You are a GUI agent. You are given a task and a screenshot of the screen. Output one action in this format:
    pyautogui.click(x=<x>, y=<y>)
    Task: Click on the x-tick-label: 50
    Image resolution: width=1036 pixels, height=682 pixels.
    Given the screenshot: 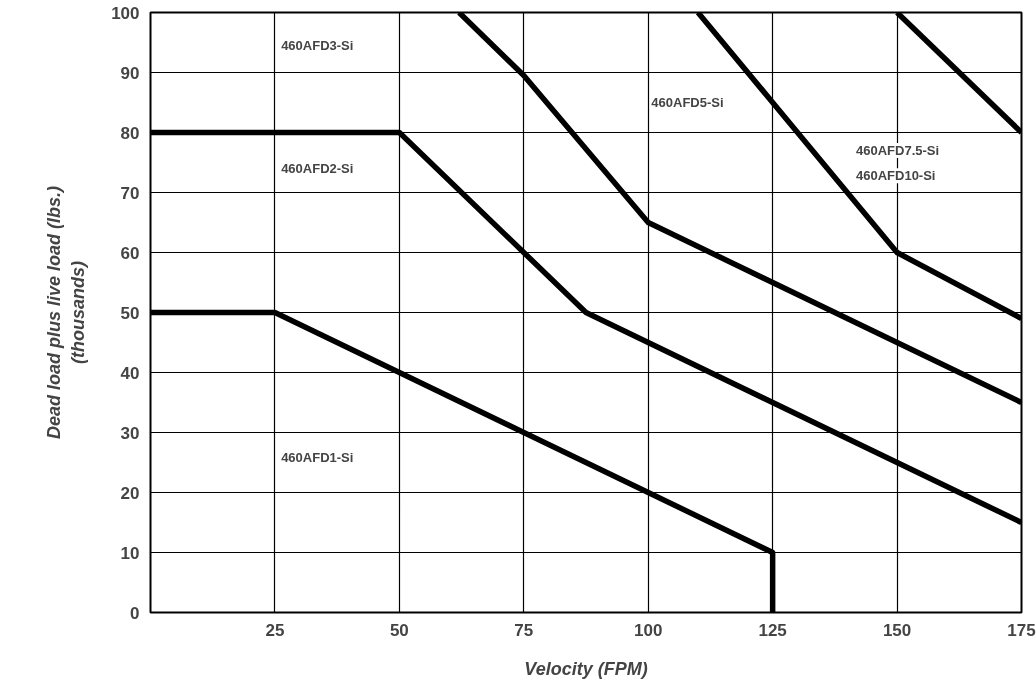 What is the action you would take?
    pyautogui.click(x=399, y=630)
    